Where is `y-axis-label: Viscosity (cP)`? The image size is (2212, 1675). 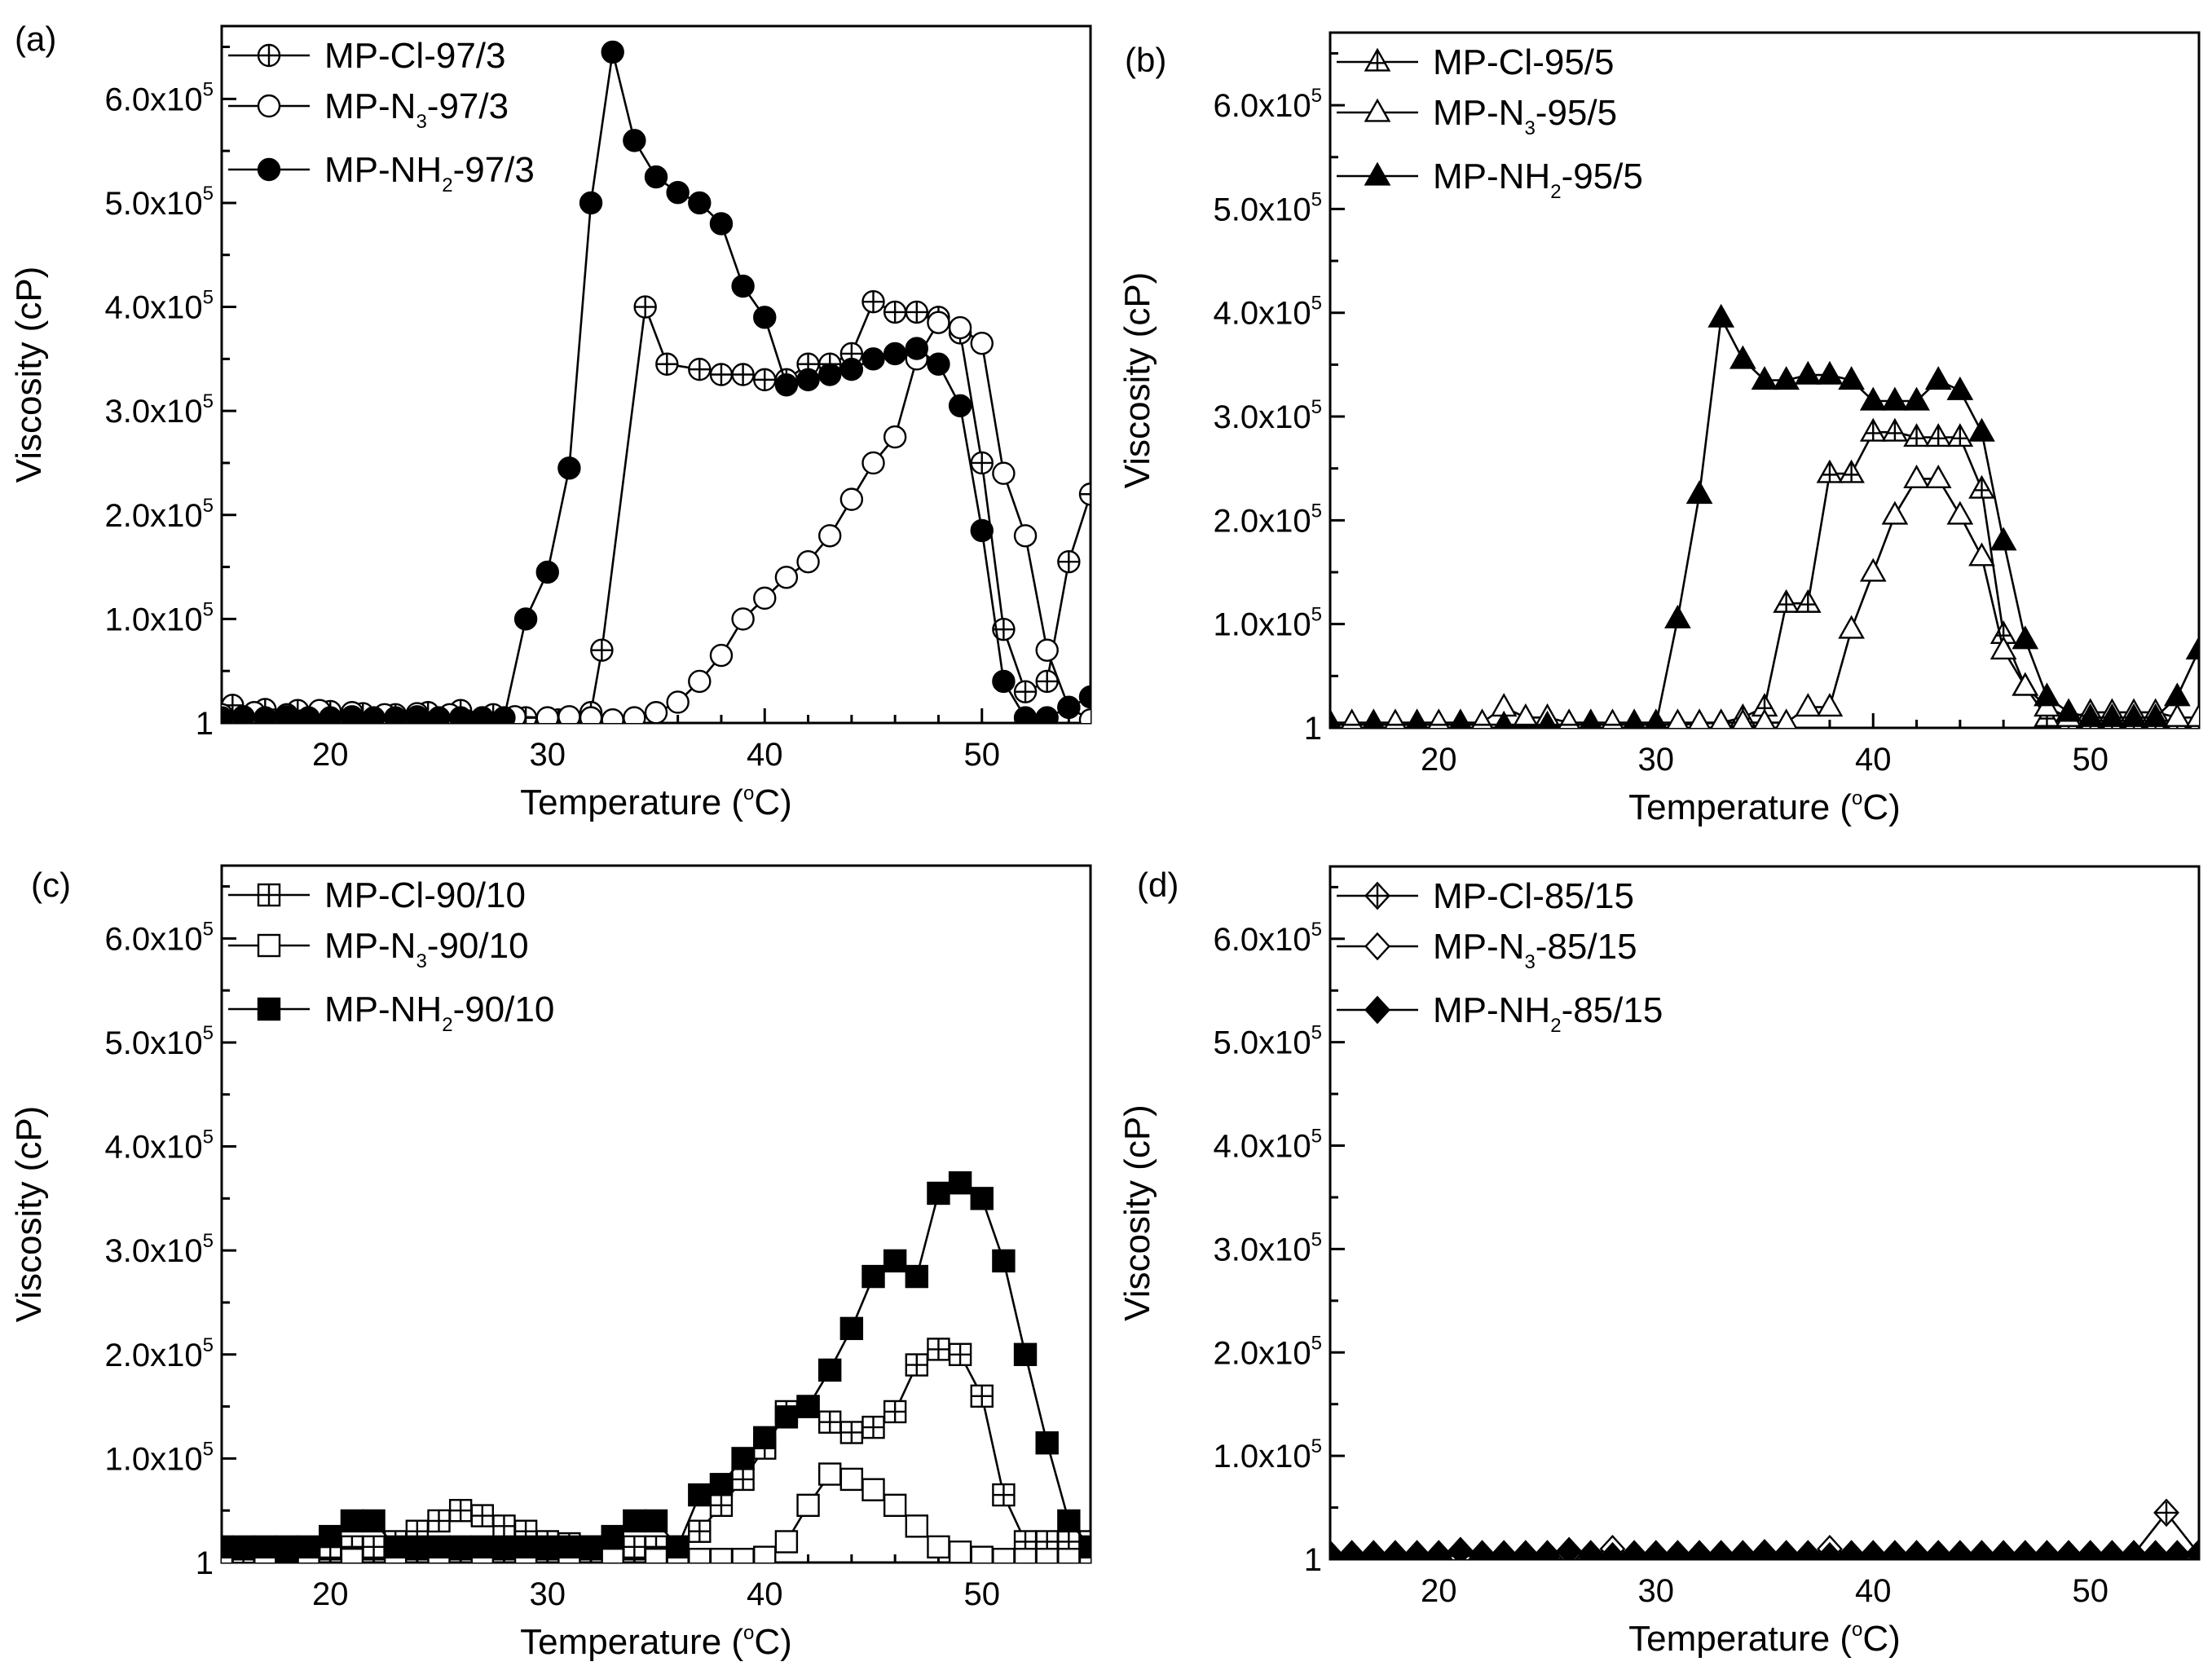 y-axis-label: Viscosity (cP) is located at coordinates (29, 375).